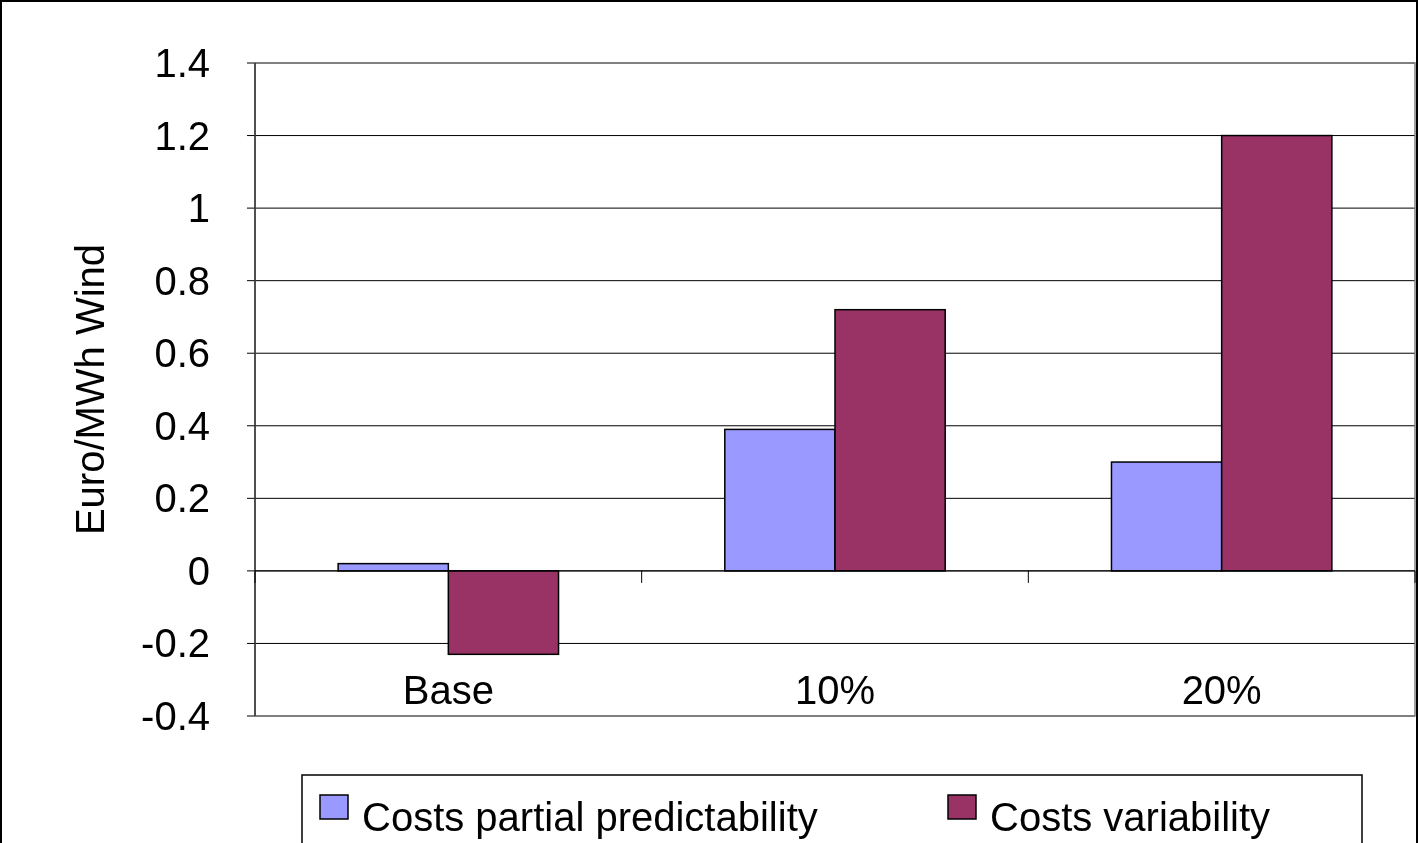 This screenshot has height=843, width=1418. What do you see at coordinates (182, 353) in the screenshot?
I see `y-tick-label: 0.6` at bounding box center [182, 353].